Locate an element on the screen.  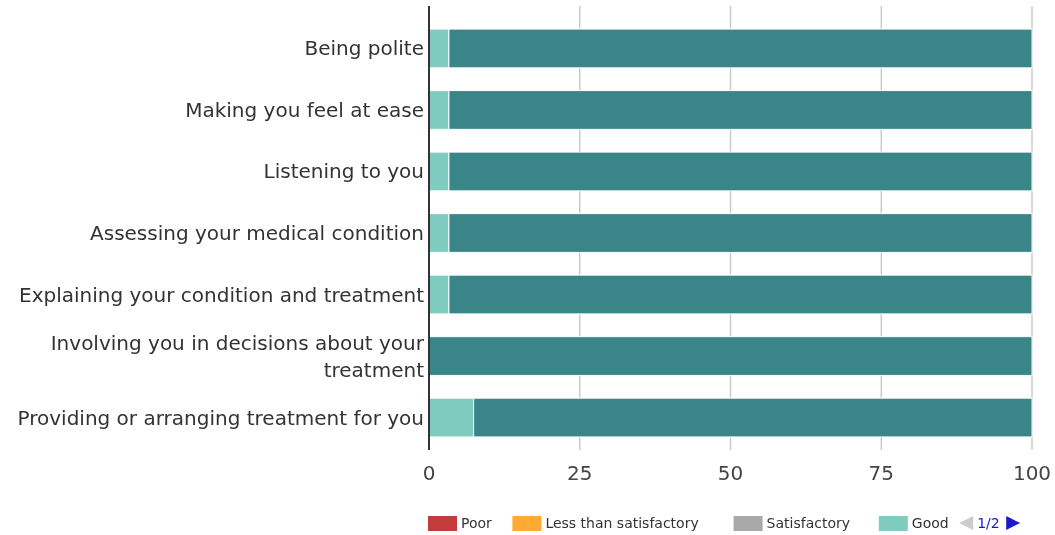
legend-label: Satisfactory is located at coordinates (808, 523).